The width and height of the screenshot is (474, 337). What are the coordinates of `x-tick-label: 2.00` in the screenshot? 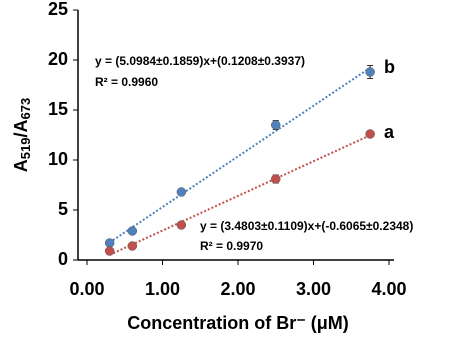 It's located at (237, 289).